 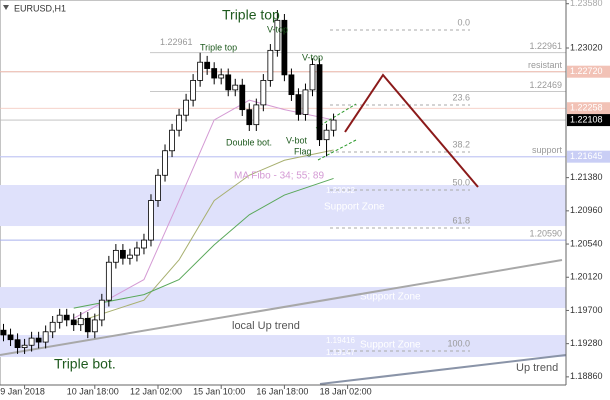 What do you see at coordinates (22, 391) in the screenshot?
I see `x-tick-label: 9 Jan 2018` at bounding box center [22, 391].